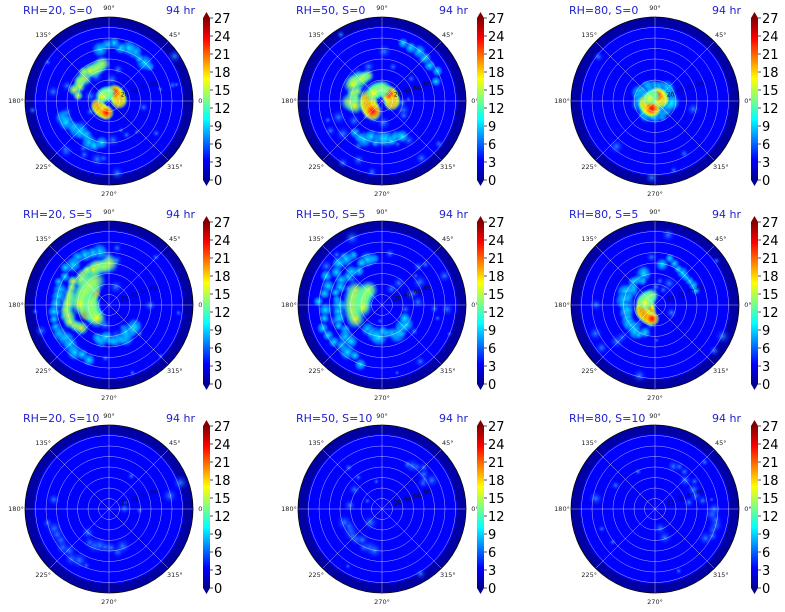  Describe the element at coordinates (180, 10) in the screenshot. I see `panel-time-1: 94 hr` at that location.